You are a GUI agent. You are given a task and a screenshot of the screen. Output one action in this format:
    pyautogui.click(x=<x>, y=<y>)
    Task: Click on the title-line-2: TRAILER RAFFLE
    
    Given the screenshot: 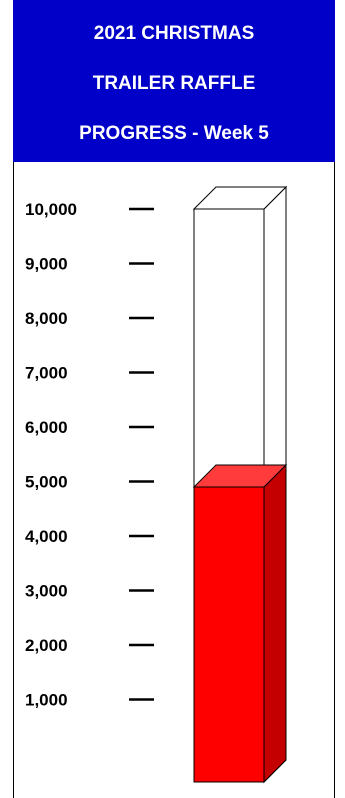 What is the action you would take?
    pyautogui.click(x=174, y=83)
    